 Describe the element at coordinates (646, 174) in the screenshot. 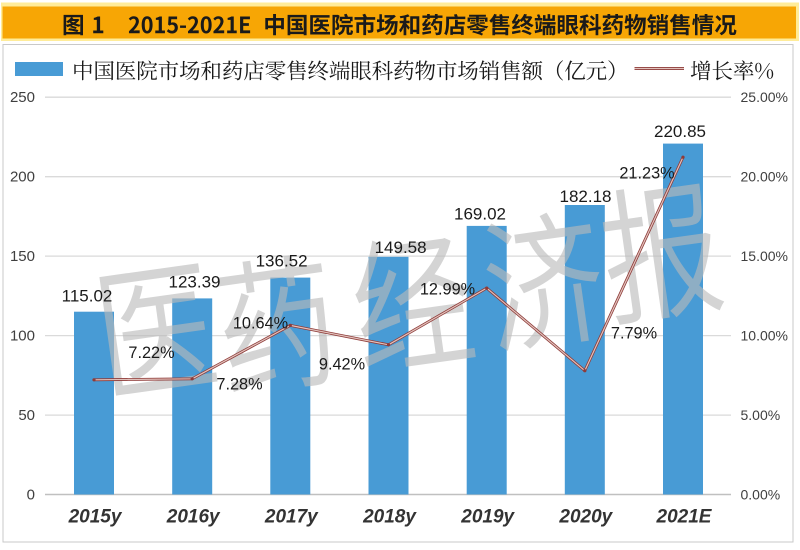

I see `svg-text: 21.23%` at that location.